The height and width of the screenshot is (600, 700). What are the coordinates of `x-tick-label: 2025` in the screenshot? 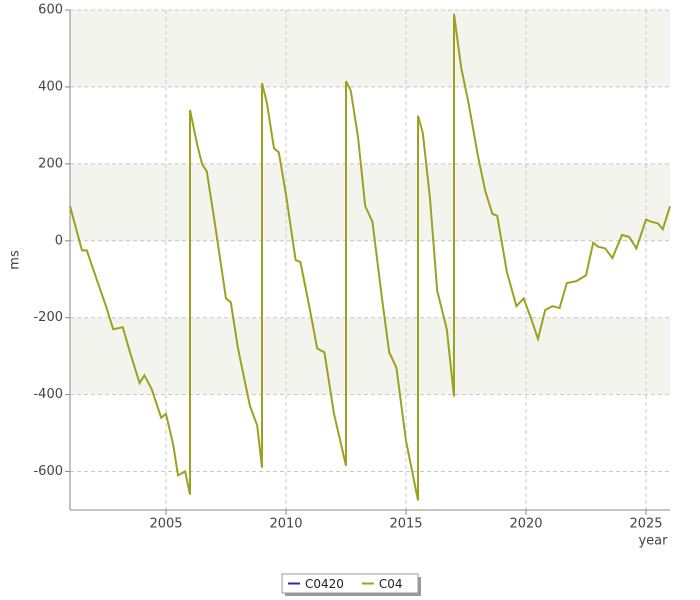 It's located at (645, 524).